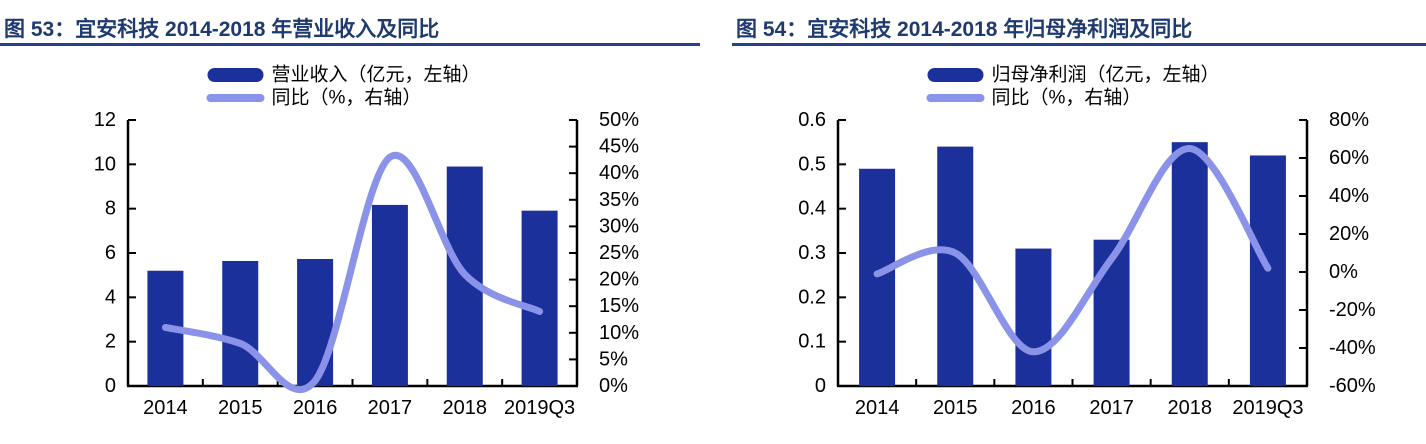 The image size is (1426, 444). Describe the element at coordinates (619, 120) in the screenshot. I see `right-axis-label: 50%` at that location.